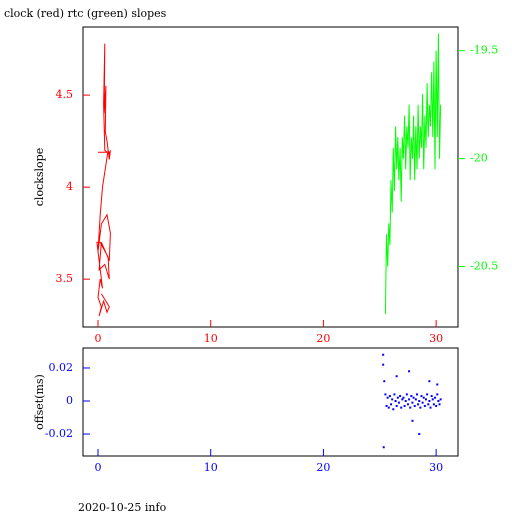 The width and height of the screenshot is (512, 512). I want to click on y-tick-label: 4, so click(69, 186).